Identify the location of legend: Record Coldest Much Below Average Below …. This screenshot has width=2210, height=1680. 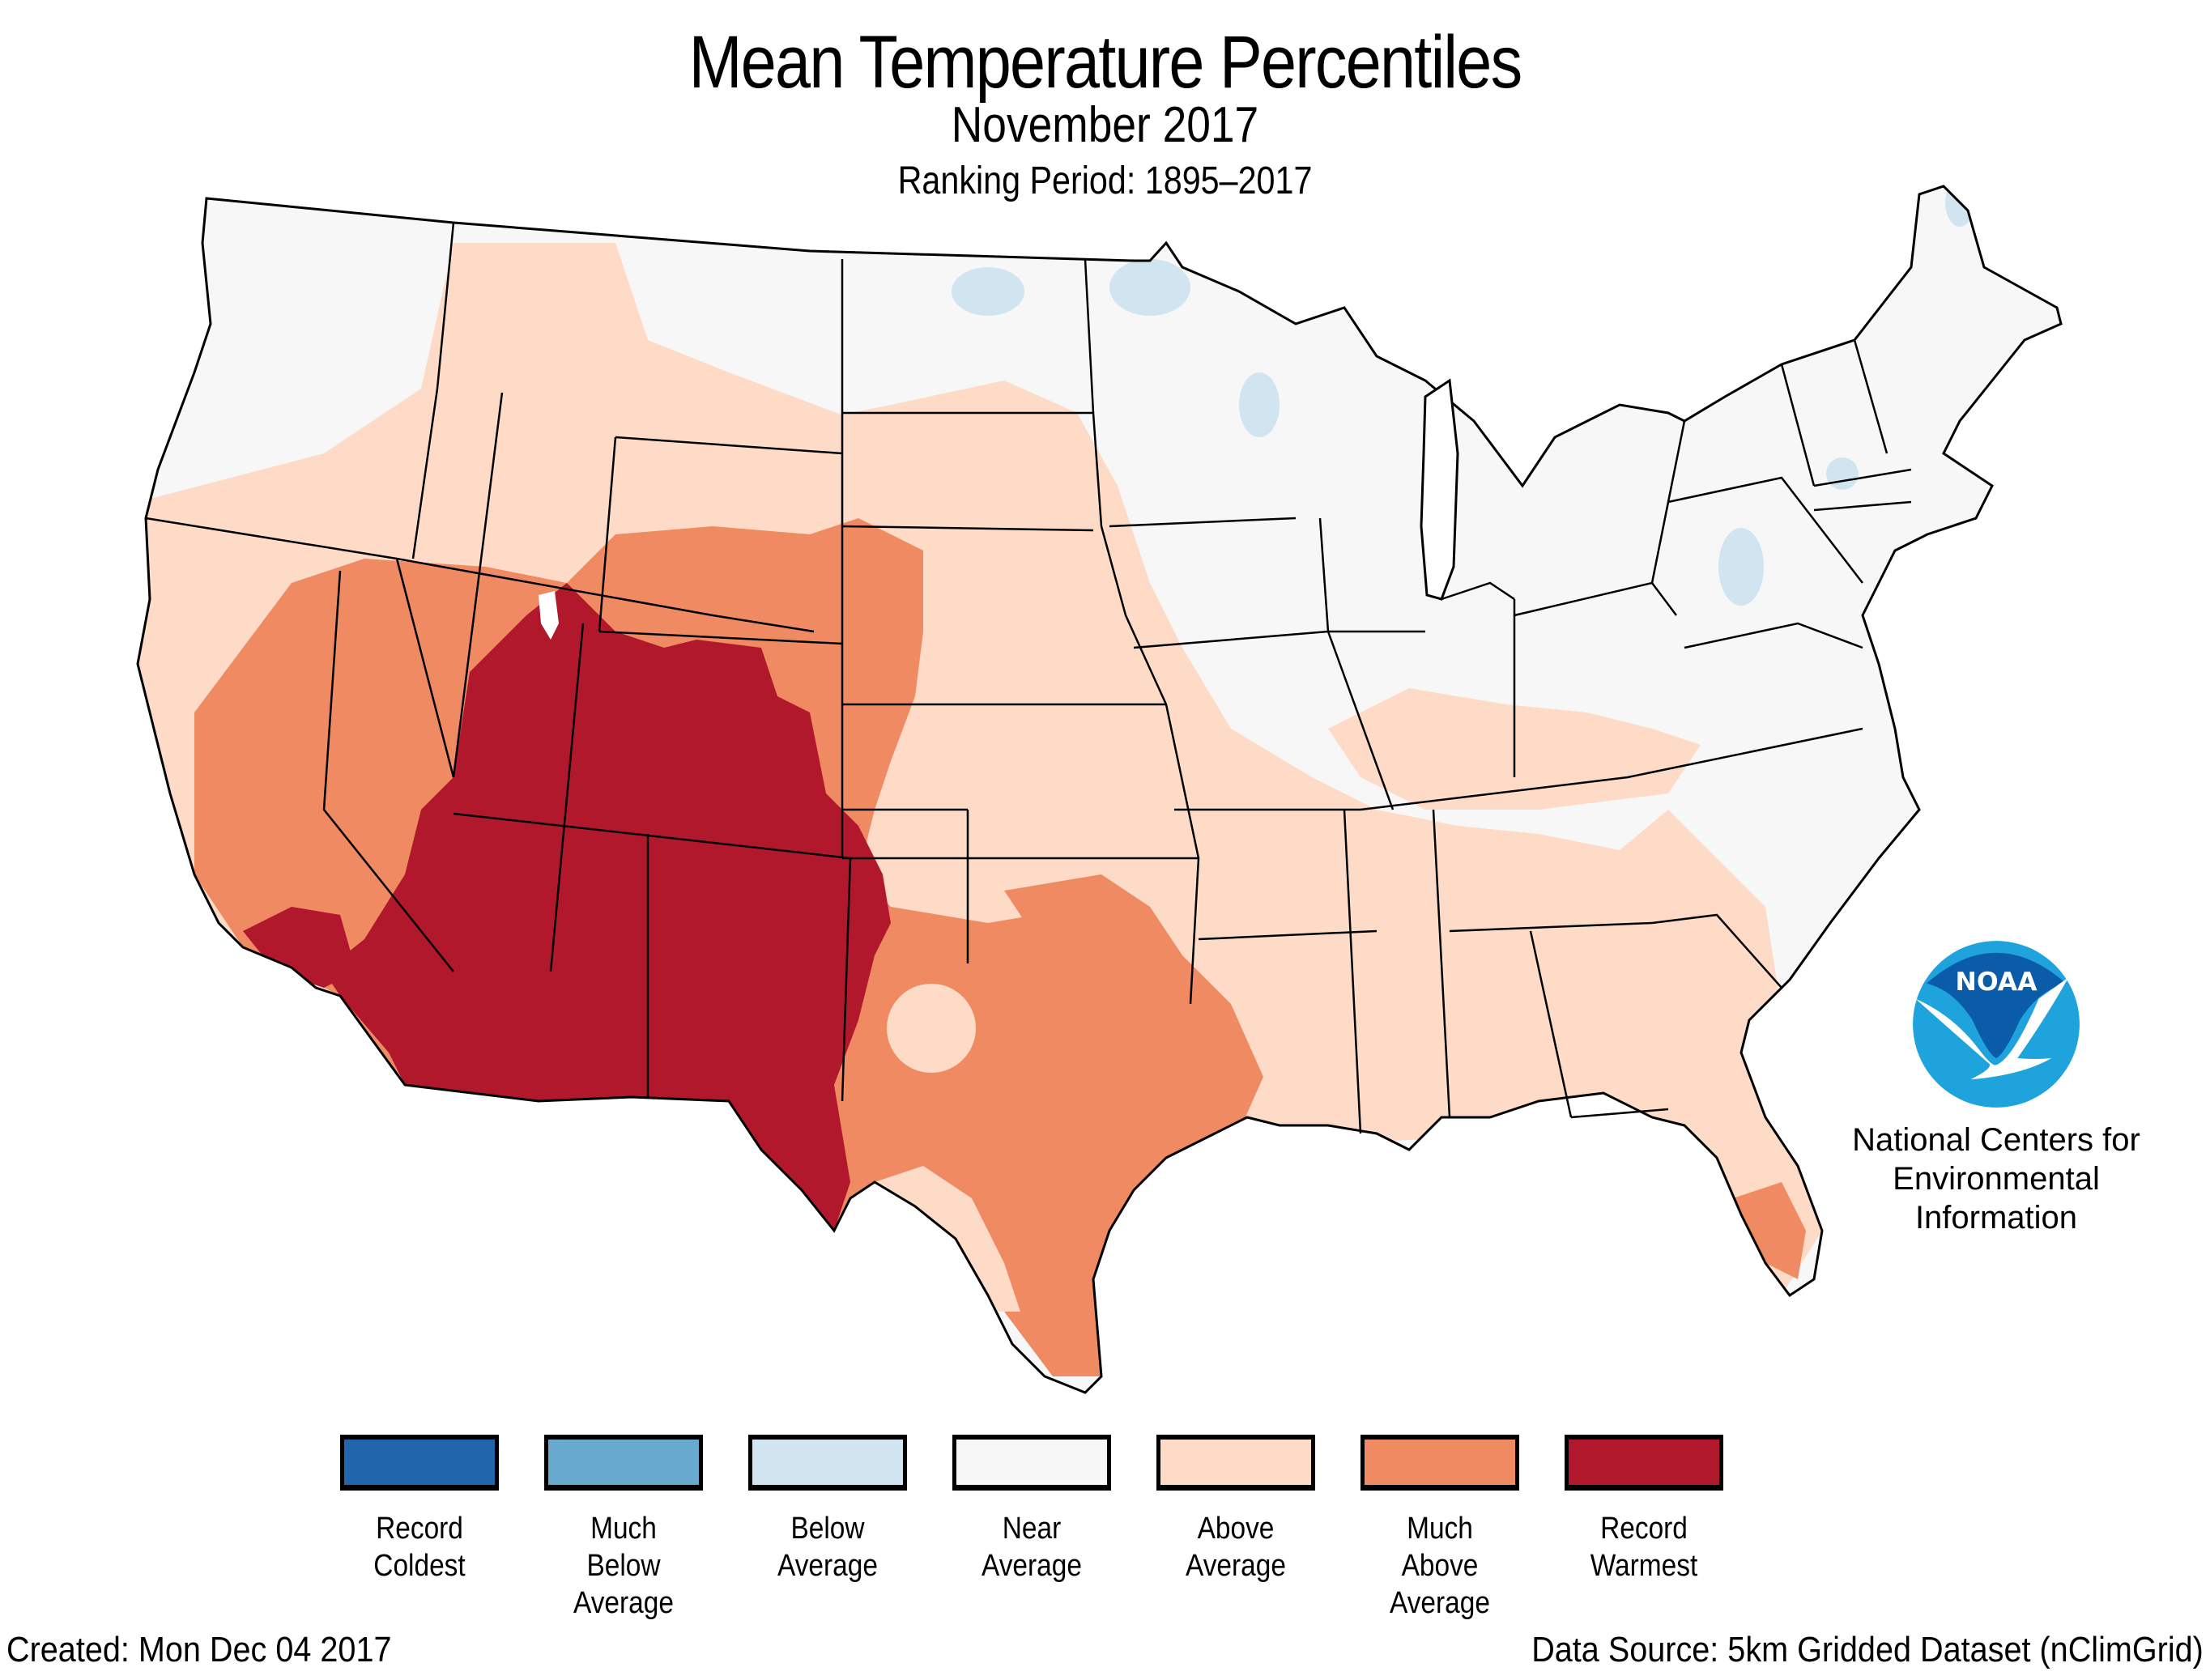
(1105, 1528).